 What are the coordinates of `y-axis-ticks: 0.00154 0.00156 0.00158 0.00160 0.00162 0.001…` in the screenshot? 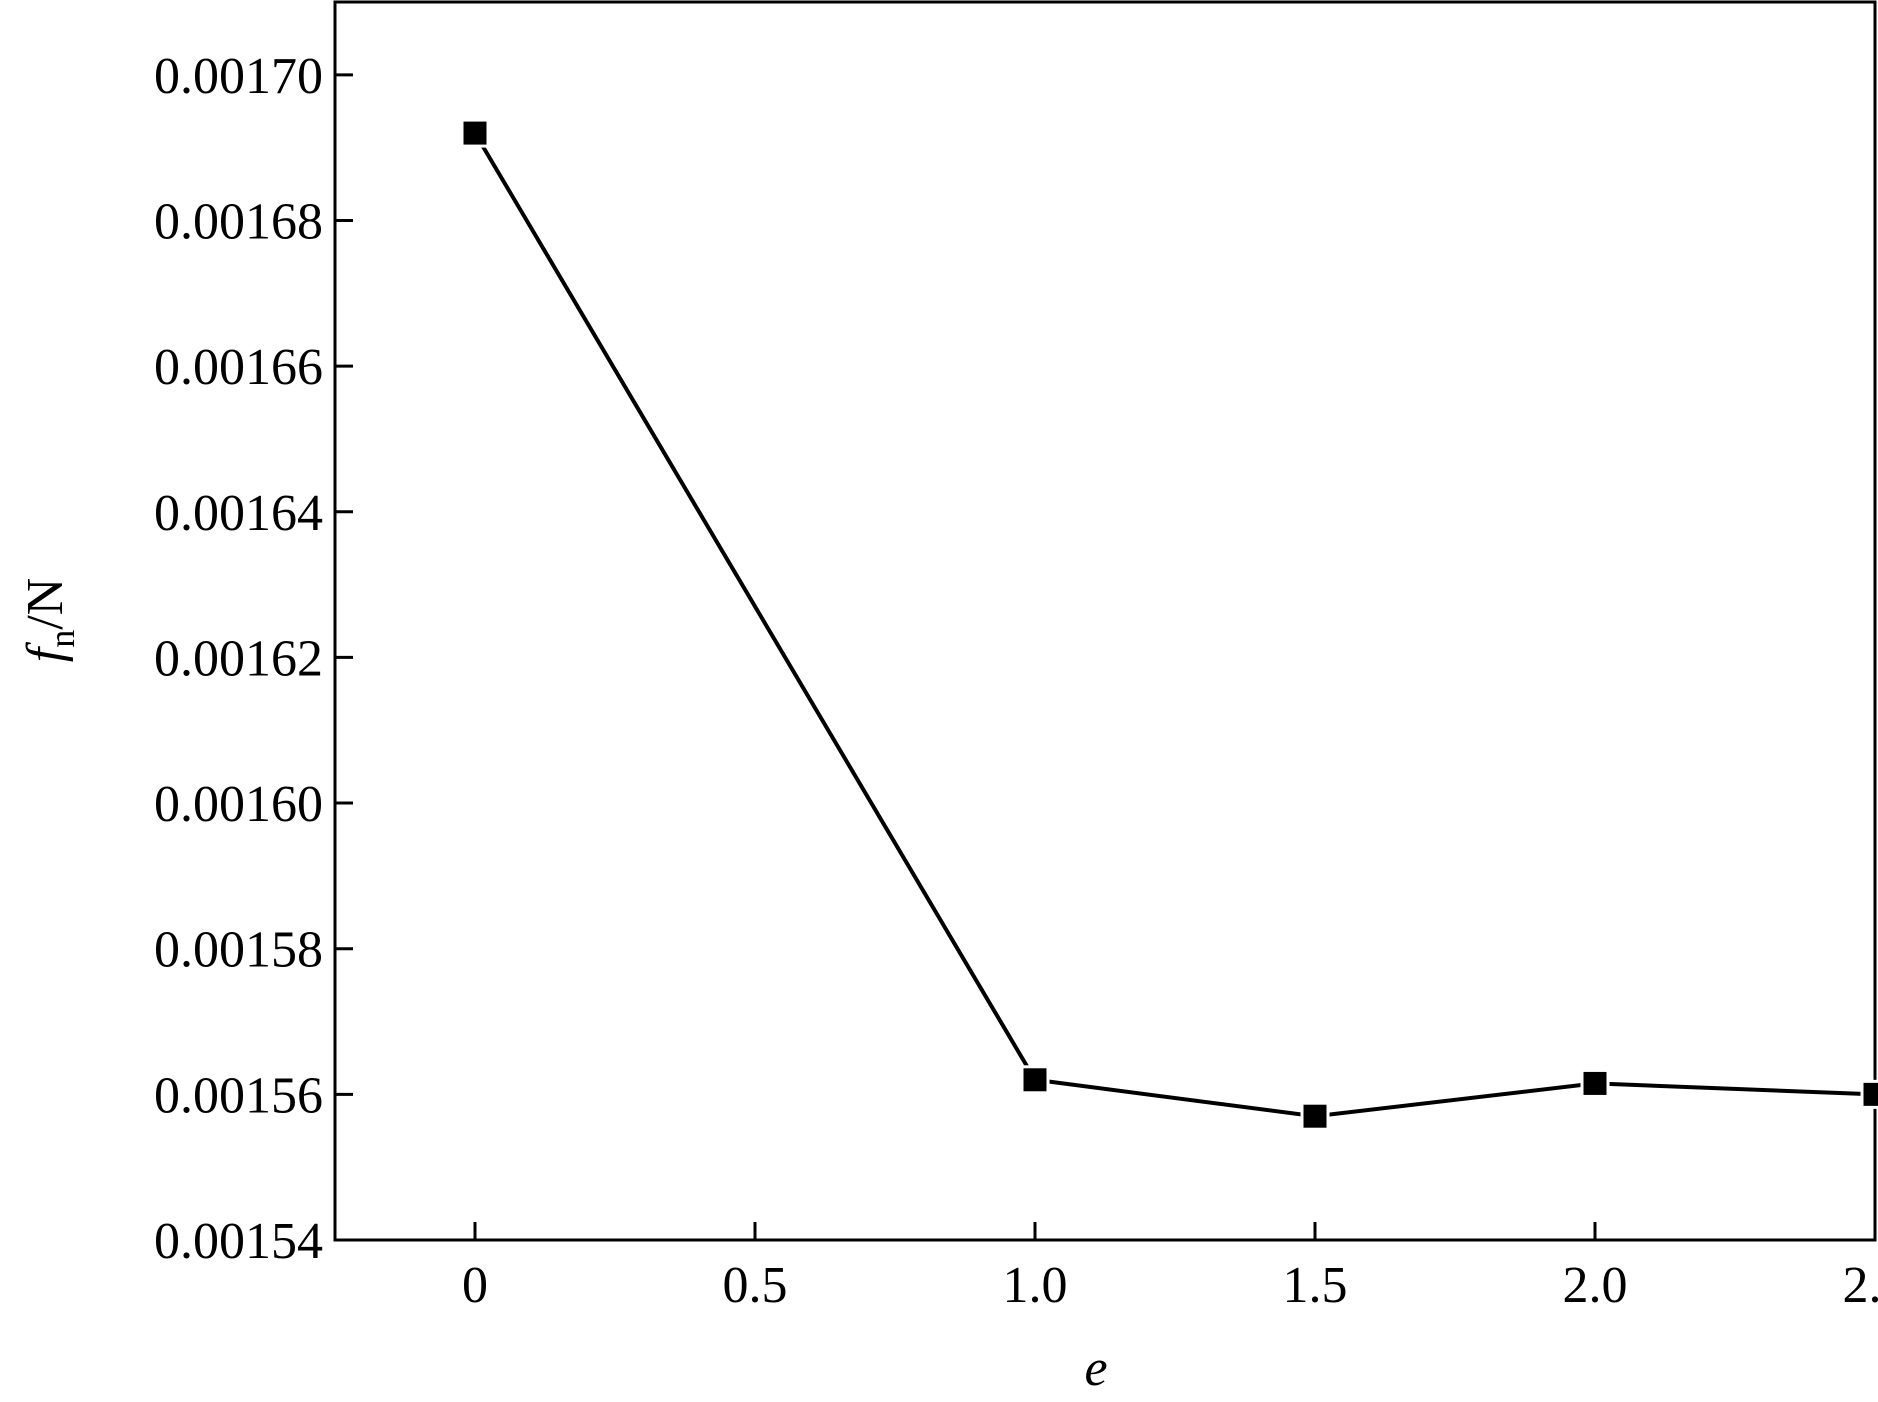 It's located at (253, 659).